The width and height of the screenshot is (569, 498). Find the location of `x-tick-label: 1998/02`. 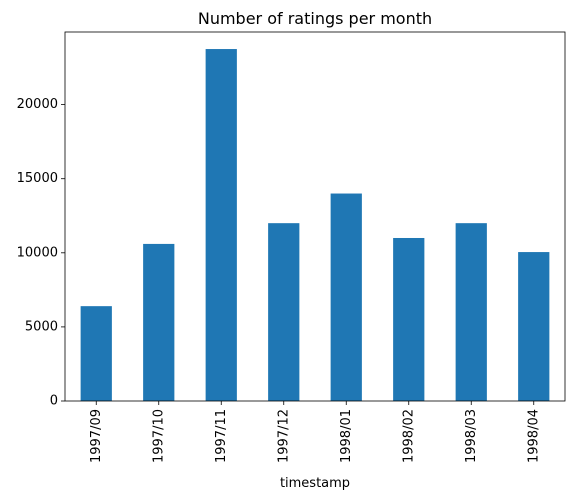

x-tick-label: 1998/02 is located at coordinates (408, 436).